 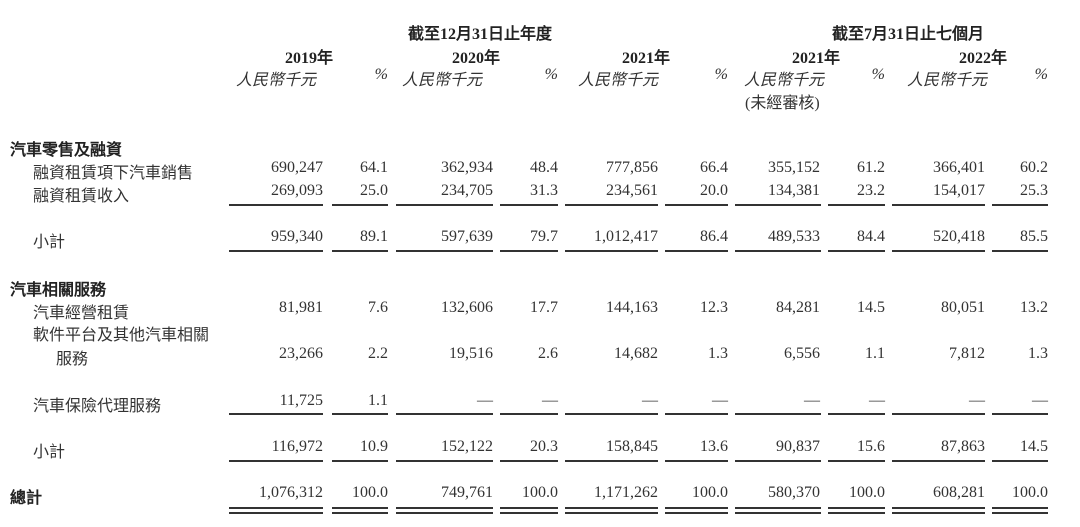 What do you see at coordinates (374, 446) in the screenshot?
I see `cell-pct: 10.9` at bounding box center [374, 446].